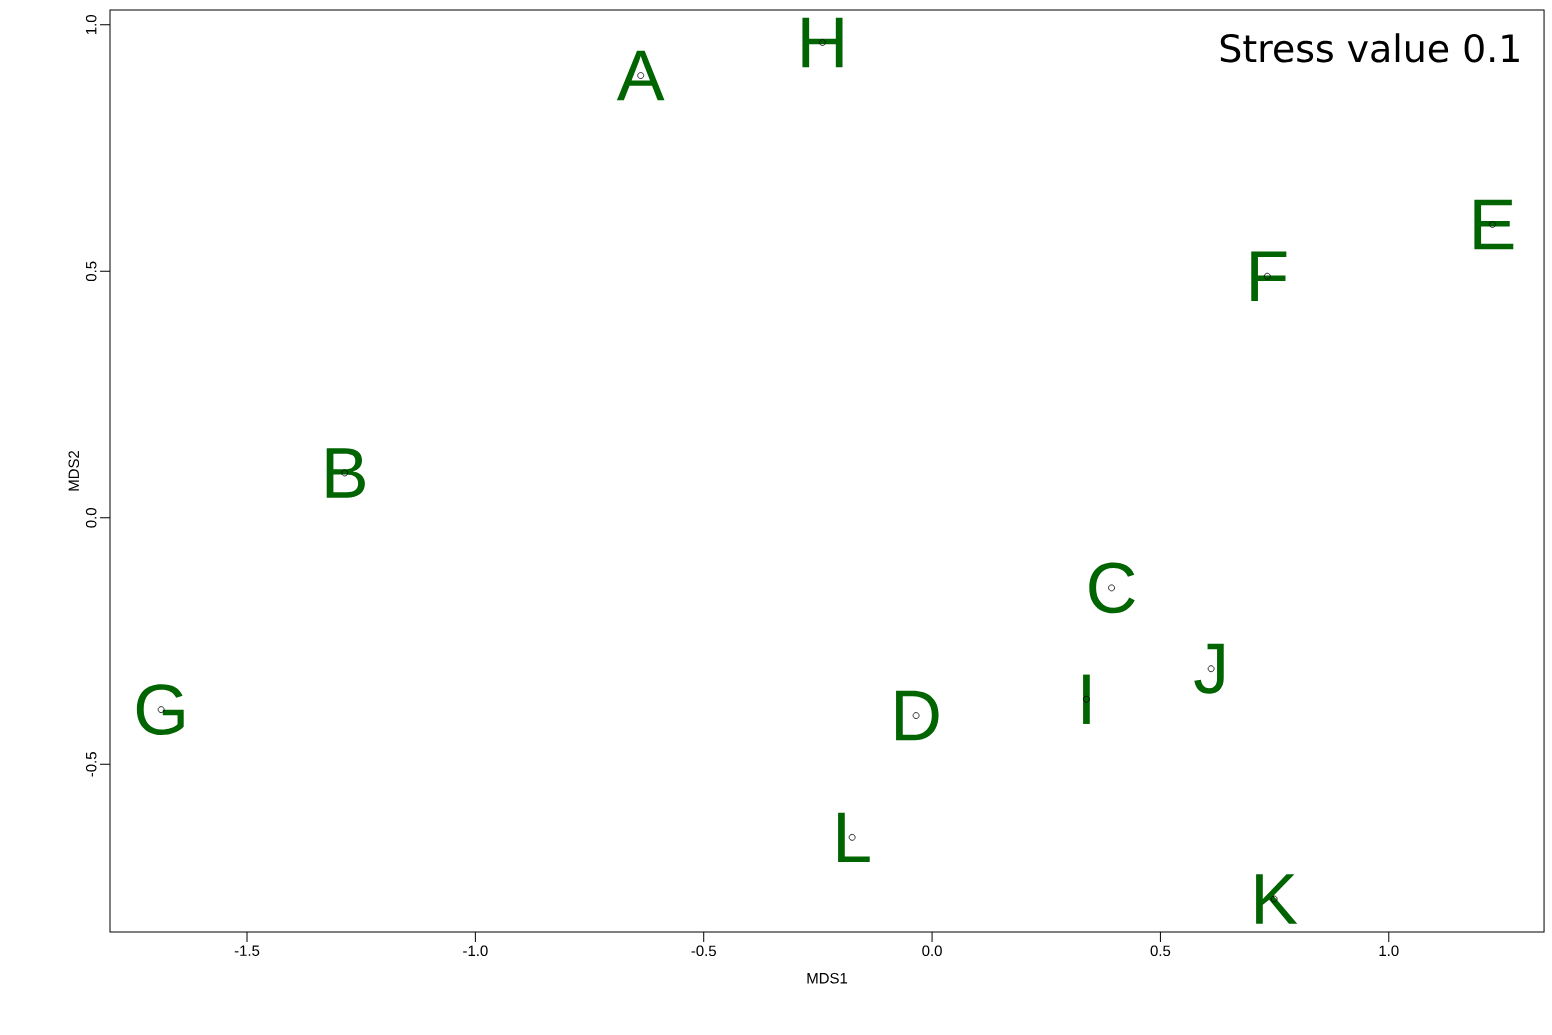  Describe the element at coordinates (475, 951) in the screenshot. I see `x-tick-label: -1.0` at that location.